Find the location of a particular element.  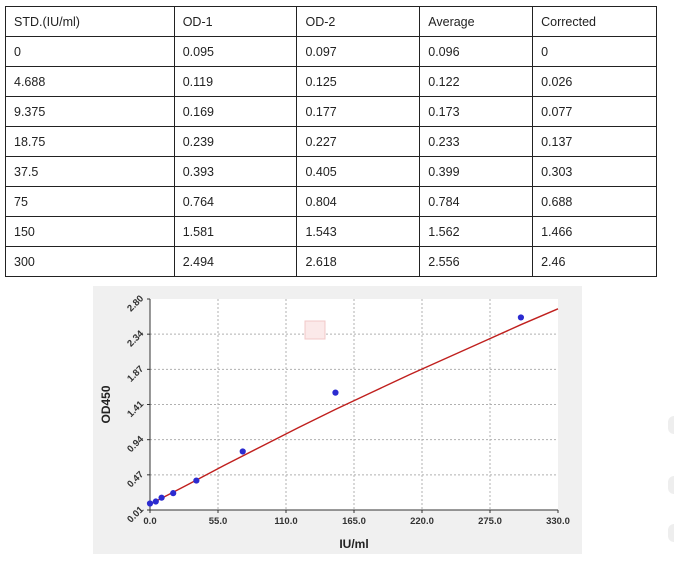

table-row: 75 0.764 0.804 0.784 0.688 is located at coordinates (331, 201).